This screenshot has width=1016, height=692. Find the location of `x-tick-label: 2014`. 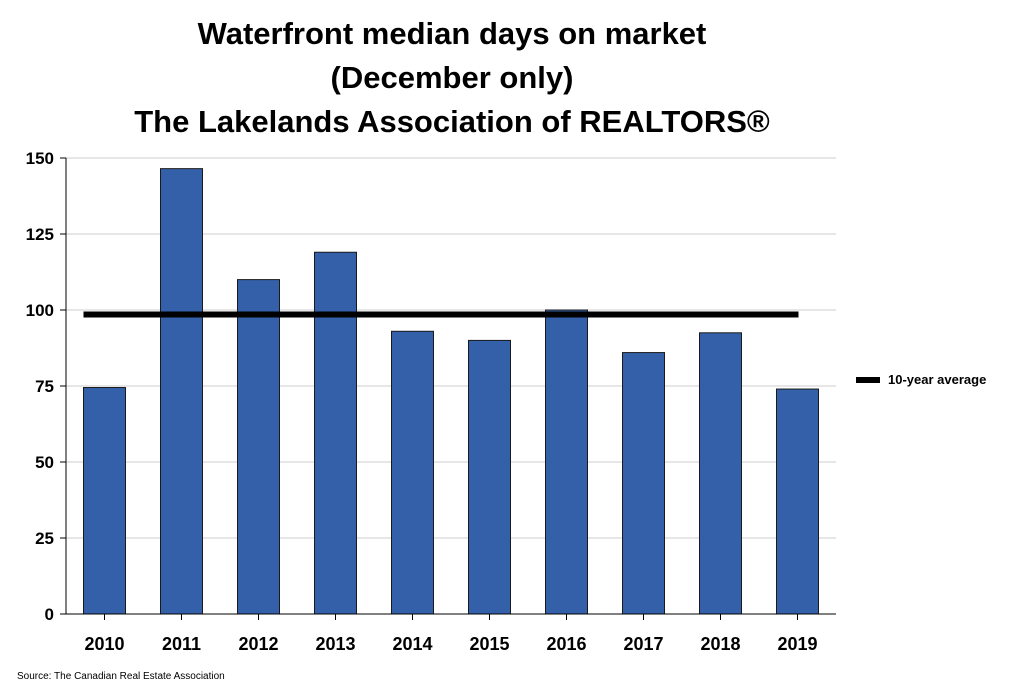

x-tick-label: 2014 is located at coordinates (412, 644).